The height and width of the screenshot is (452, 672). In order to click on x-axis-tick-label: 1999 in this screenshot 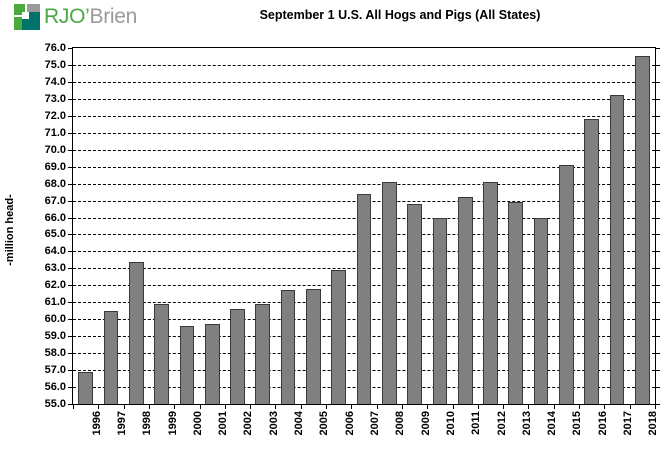, I will do `click(172, 423)`.